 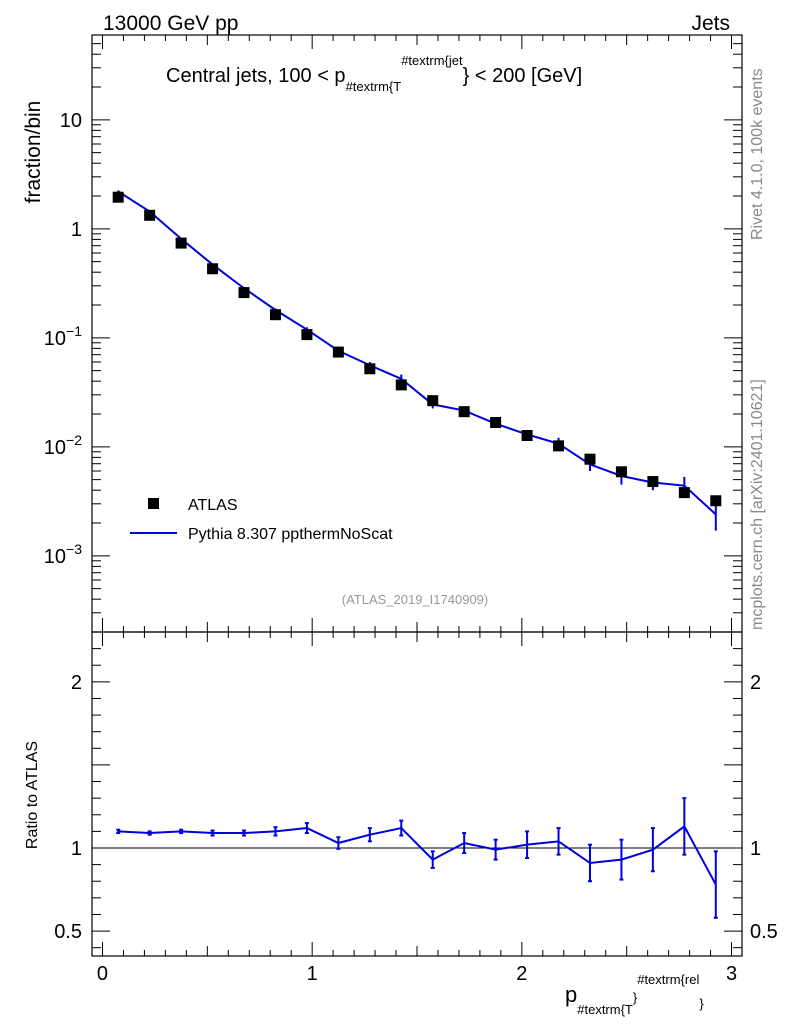 I want to click on title-post: } < 200 [GeV], so click(x=523, y=76).